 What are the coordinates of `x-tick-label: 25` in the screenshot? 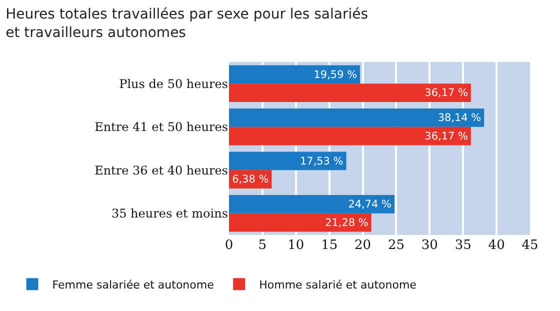 It's located at (396, 245).